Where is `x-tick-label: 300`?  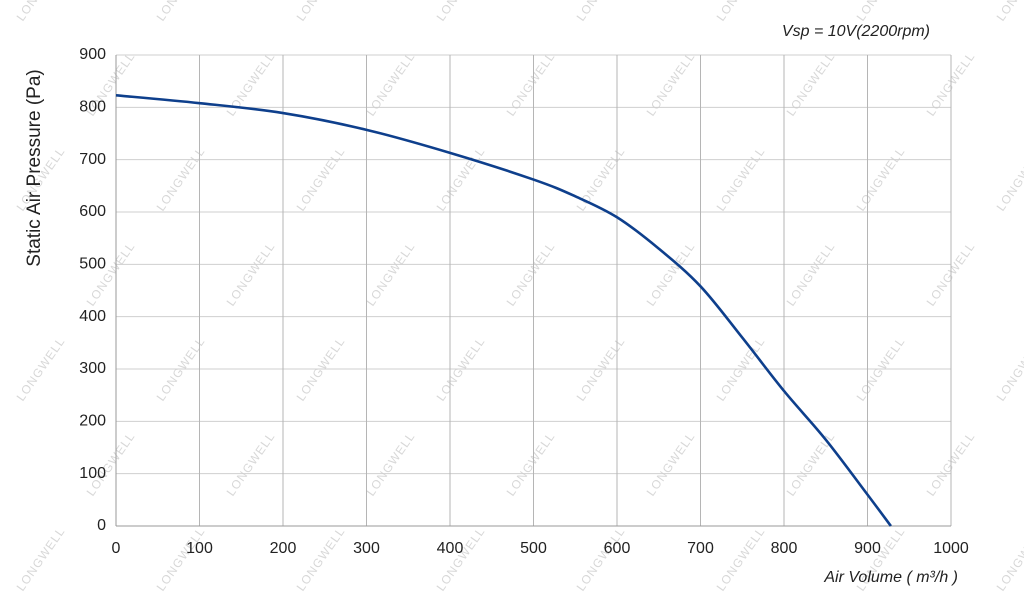 x-tick-label: 300 is located at coordinates (366, 548).